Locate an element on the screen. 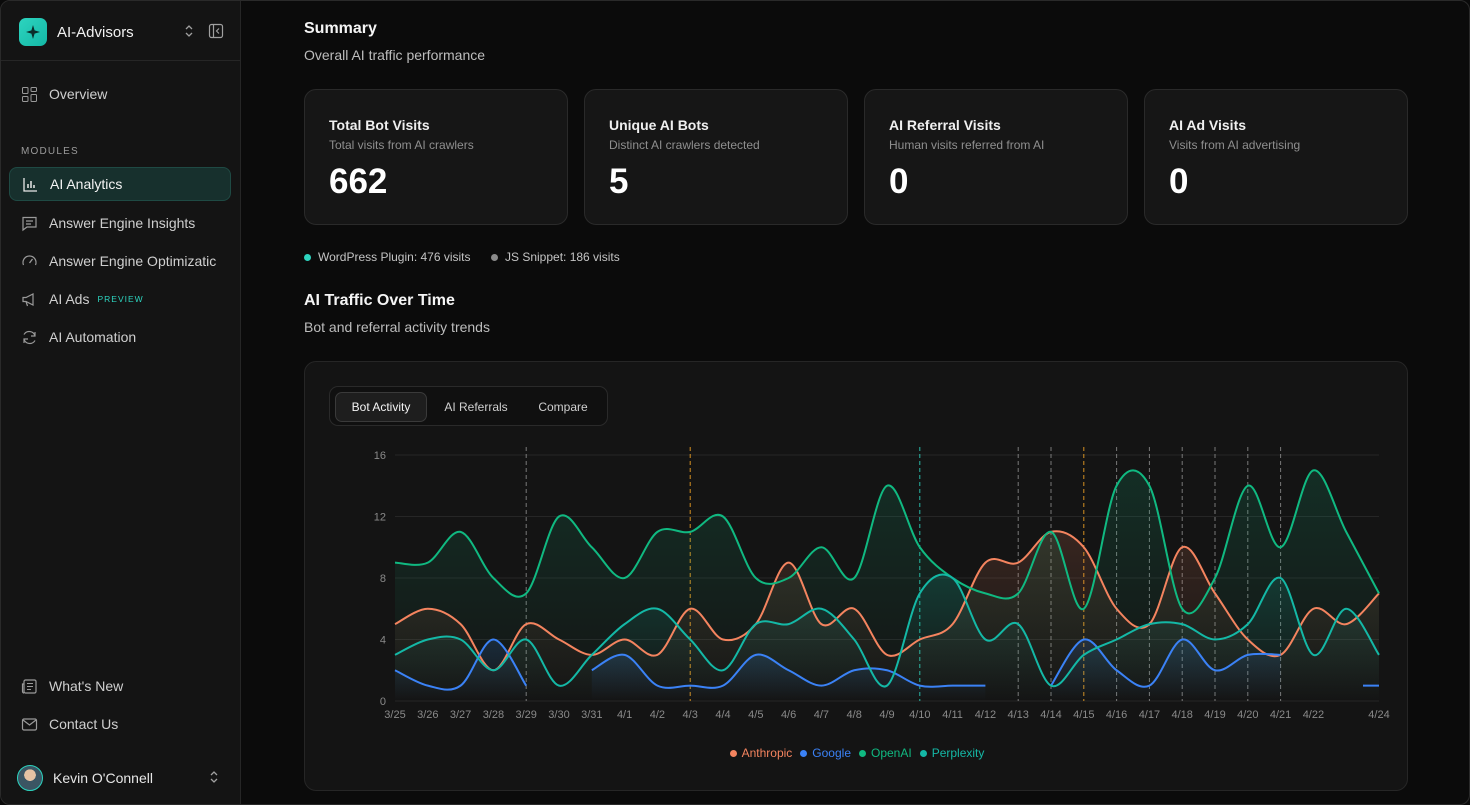 This screenshot has width=1470, height=805. sidebar-item-label: AI Automation is located at coordinates (93, 337).